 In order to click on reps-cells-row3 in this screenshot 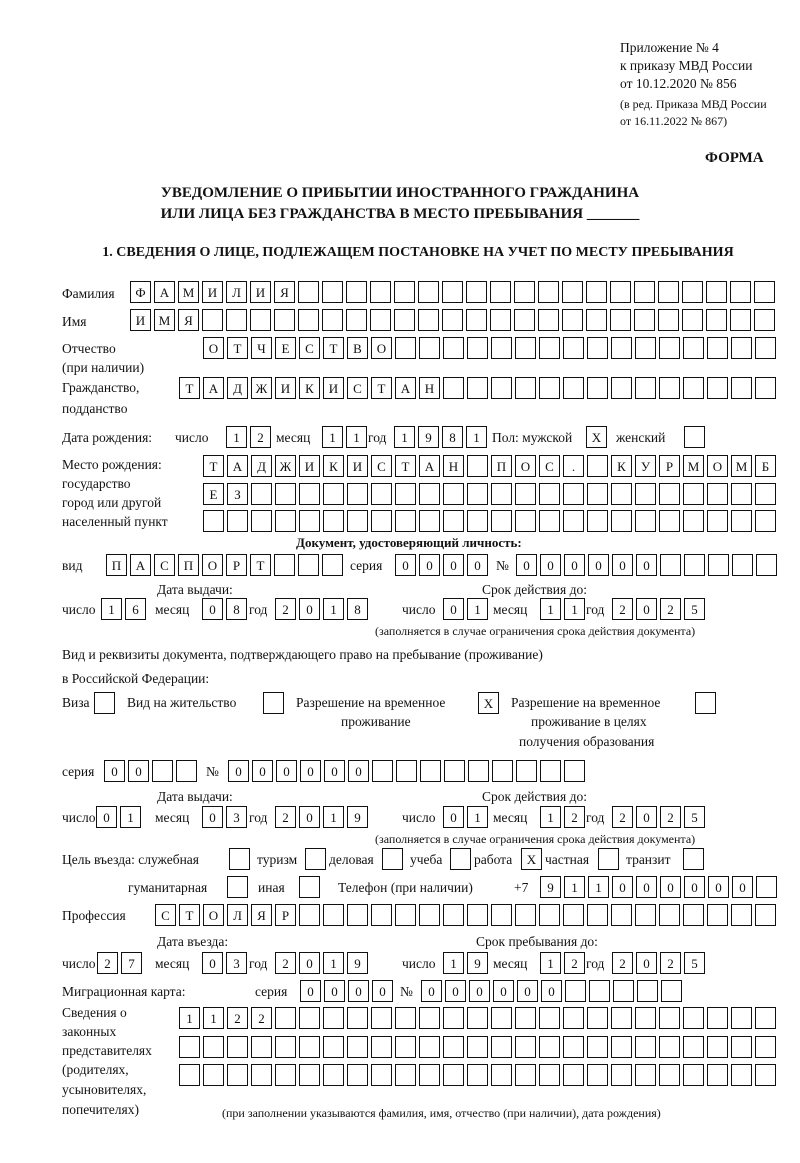, I will do `click(477, 1075)`.